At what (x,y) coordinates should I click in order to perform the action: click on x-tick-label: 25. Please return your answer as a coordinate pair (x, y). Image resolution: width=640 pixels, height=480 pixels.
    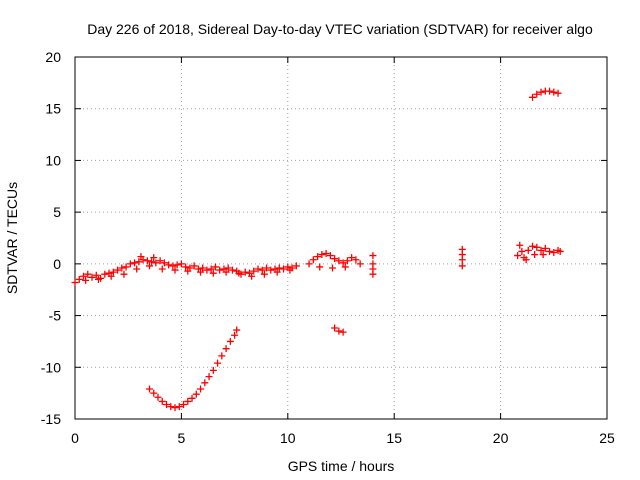
    Looking at the image, I should click on (607, 438).